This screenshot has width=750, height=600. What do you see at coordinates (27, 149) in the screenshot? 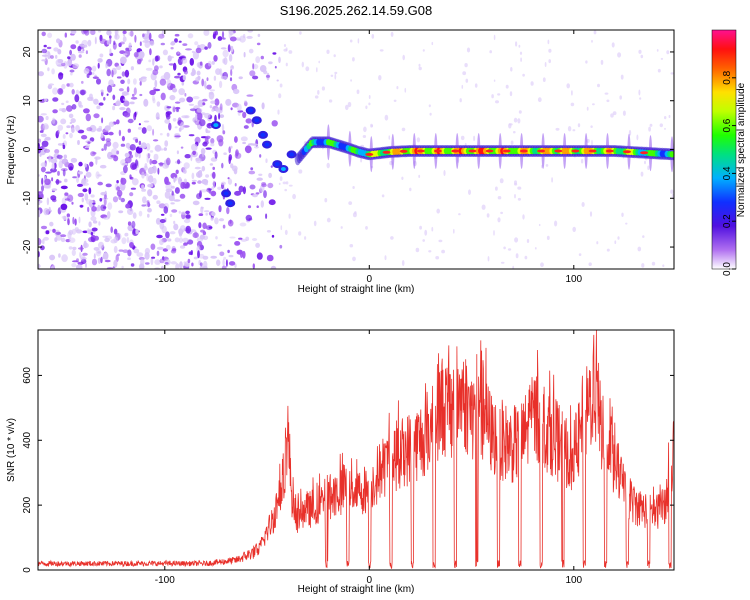
I see `y-tick-label: 0` at bounding box center [27, 149].